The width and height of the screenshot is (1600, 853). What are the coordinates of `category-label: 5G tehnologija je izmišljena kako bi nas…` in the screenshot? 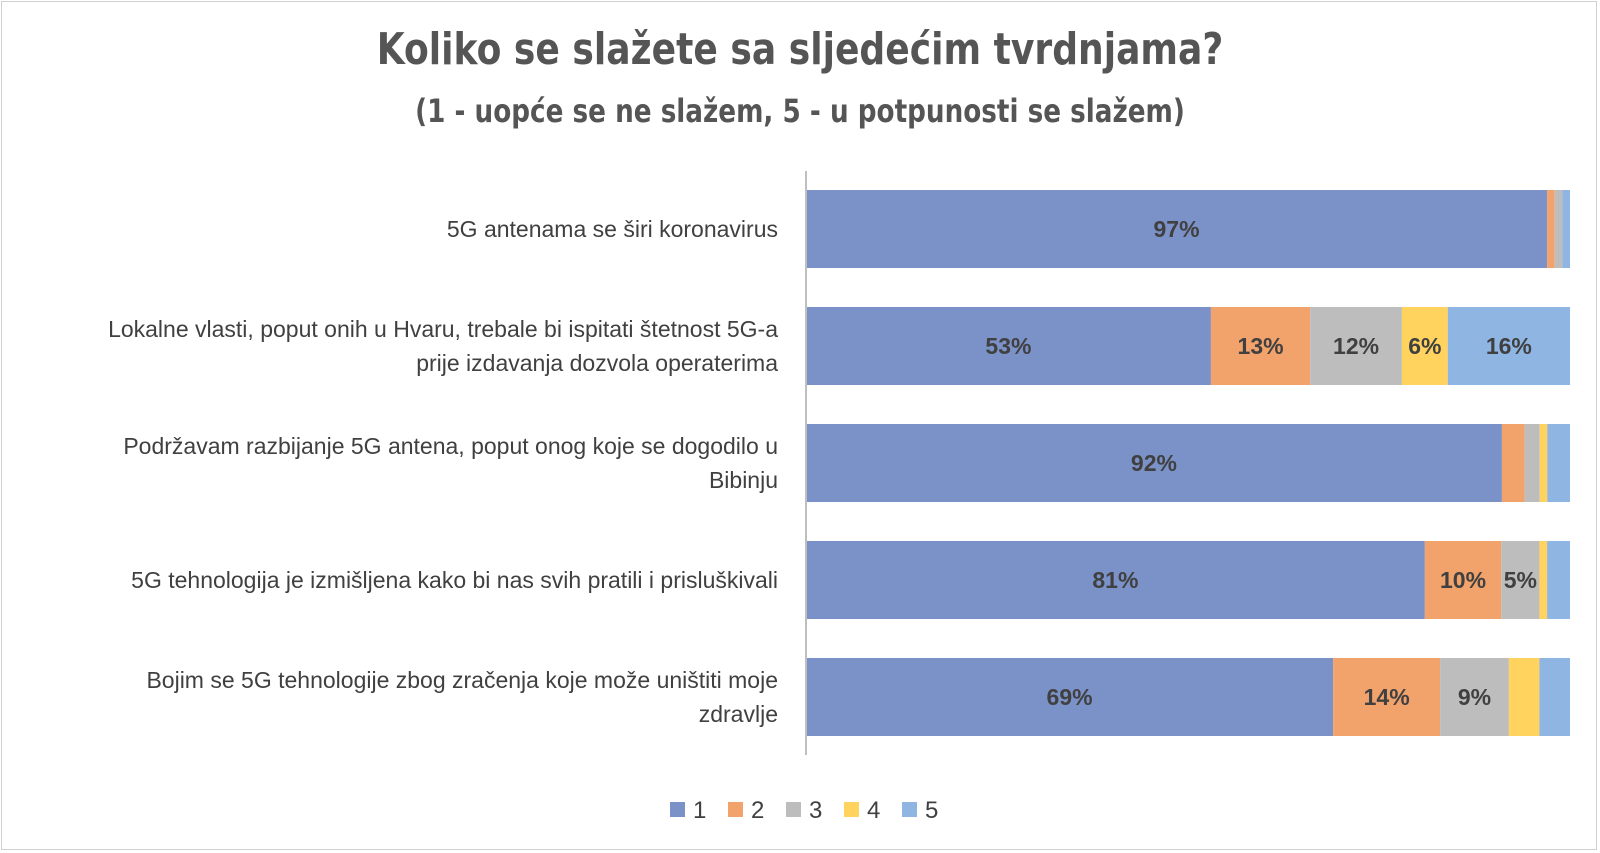 It's located at (454, 580).